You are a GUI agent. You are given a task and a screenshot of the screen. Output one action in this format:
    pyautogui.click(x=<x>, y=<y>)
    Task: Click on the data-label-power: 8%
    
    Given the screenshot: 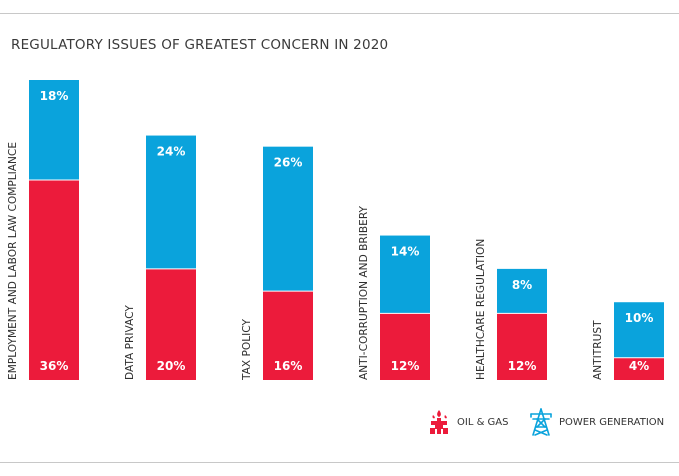 What is the action you would take?
    pyautogui.click(x=522, y=285)
    